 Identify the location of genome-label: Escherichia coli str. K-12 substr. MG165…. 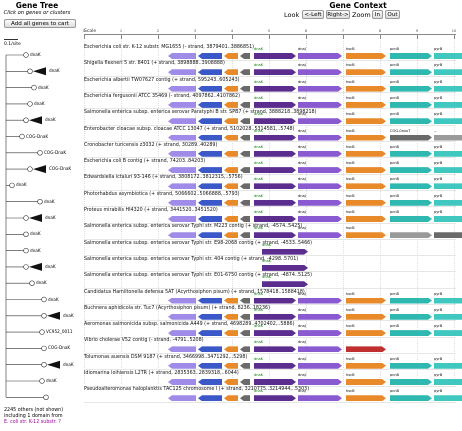
(169, 47).